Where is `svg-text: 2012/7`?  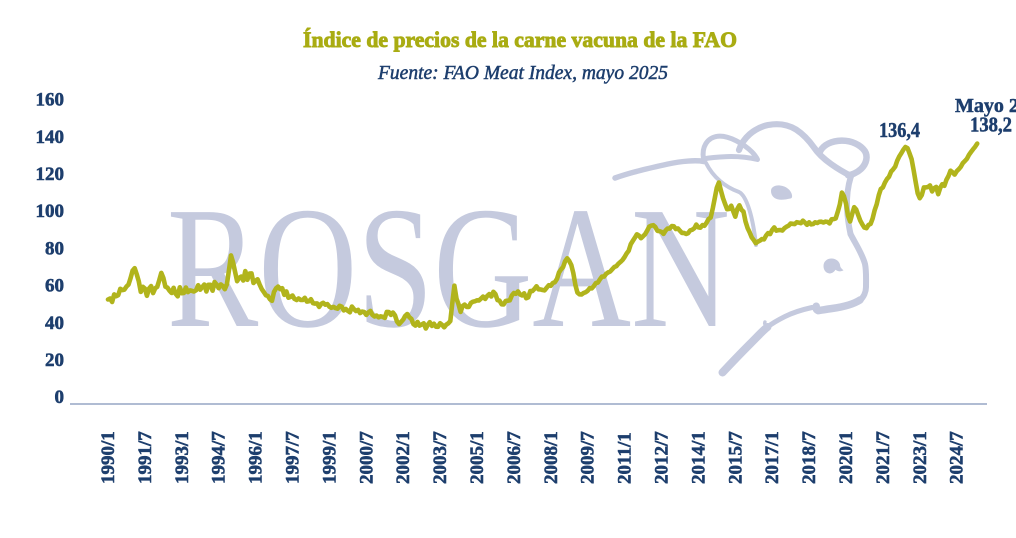 svg-text: 2012/7 is located at coordinates (662, 457).